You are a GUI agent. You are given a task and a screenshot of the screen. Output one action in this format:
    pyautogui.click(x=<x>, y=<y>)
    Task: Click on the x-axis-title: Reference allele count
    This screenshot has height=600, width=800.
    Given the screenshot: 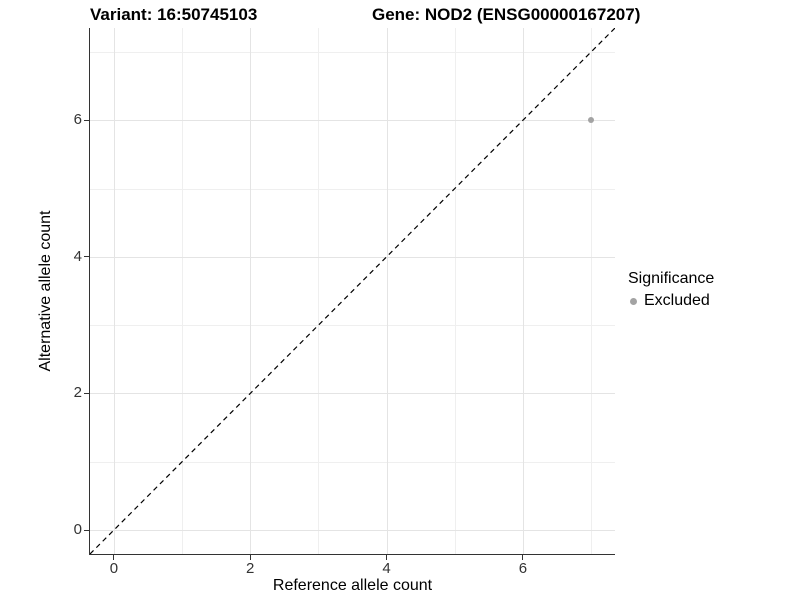 What is the action you would take?
    pyautogui.click(x=352, y=585)
    